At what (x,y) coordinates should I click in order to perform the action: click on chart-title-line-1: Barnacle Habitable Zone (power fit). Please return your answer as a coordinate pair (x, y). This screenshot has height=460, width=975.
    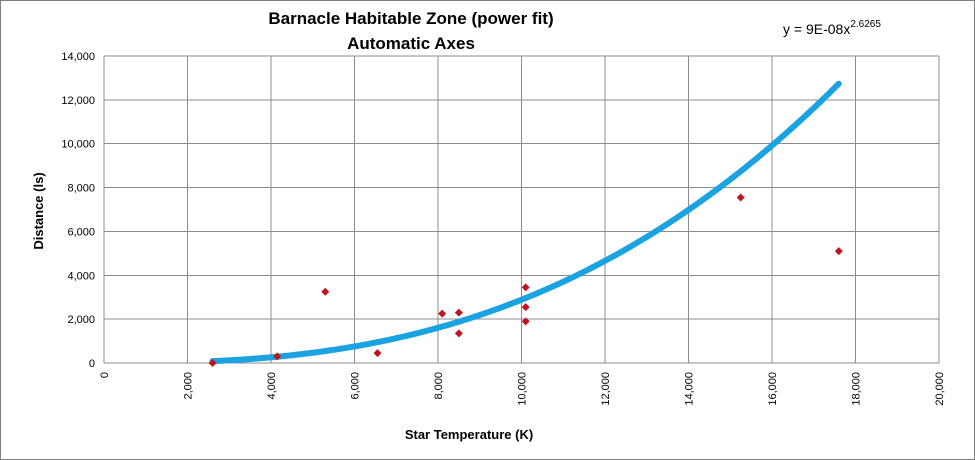
    Looking at the image, I should click on (410, 18).